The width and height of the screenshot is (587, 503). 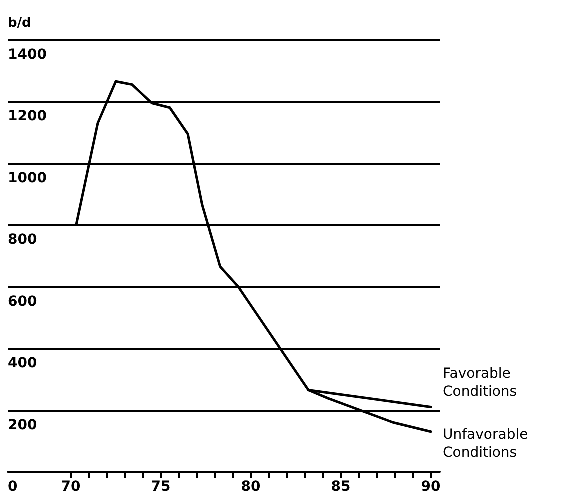 What do you see at coordinates (23, 364) in the screenshot?
I see `y-tick-label: 400` at bounding box center [23, 364].